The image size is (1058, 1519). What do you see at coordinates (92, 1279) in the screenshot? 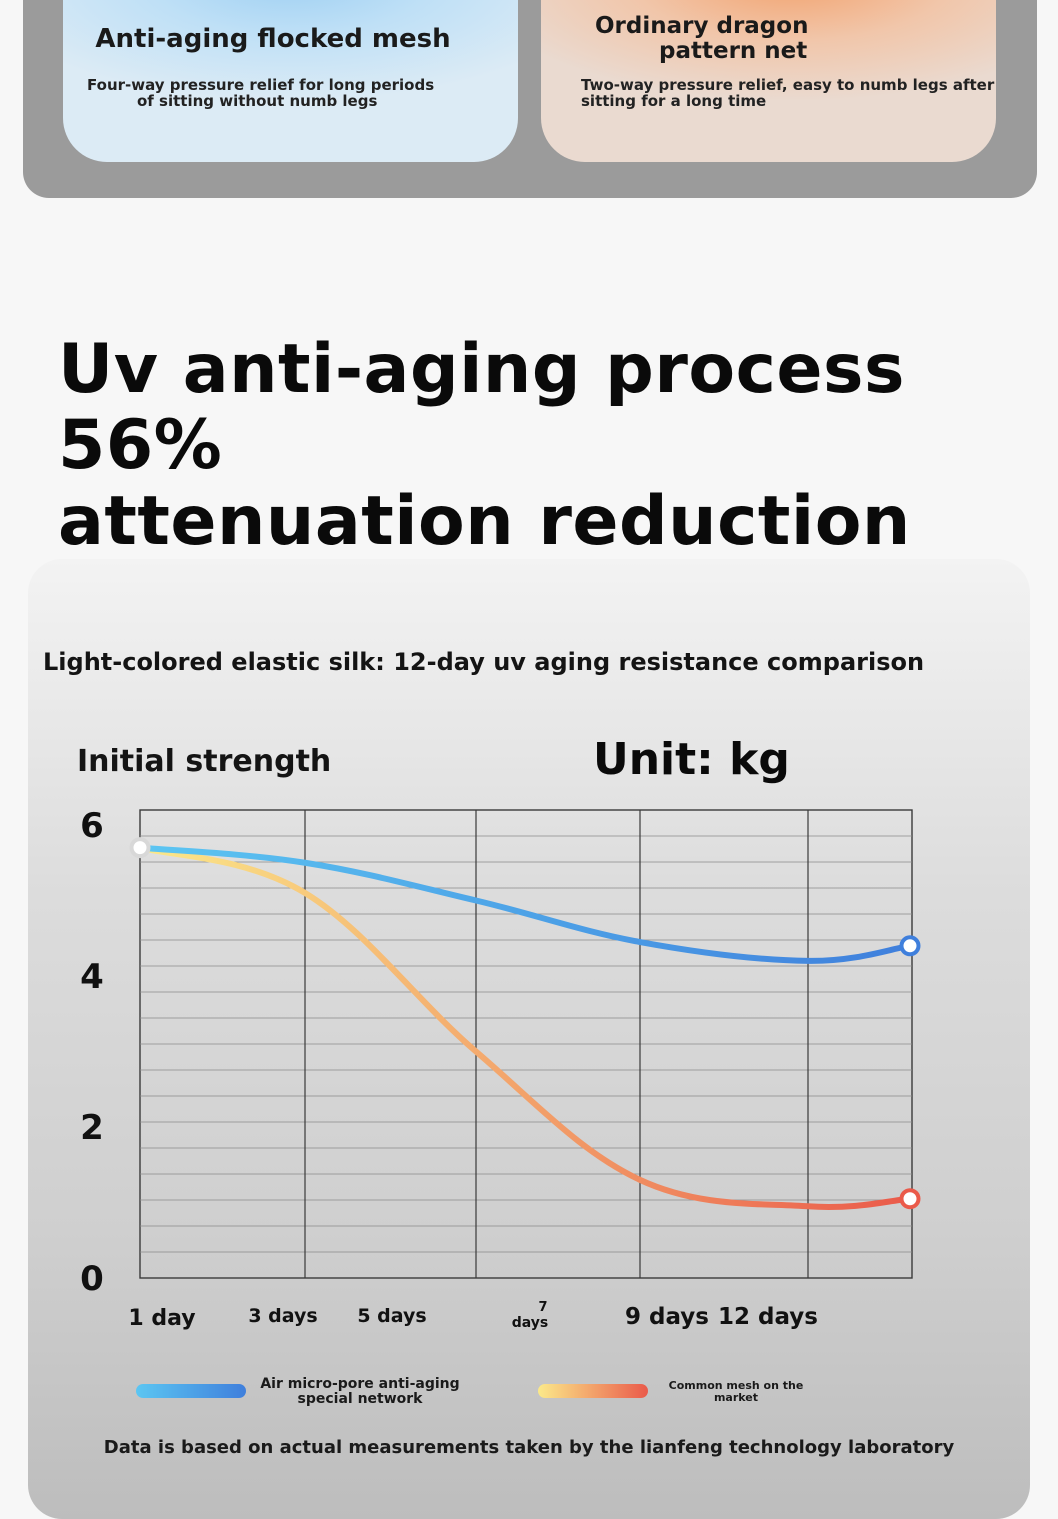
I see `y-tick-label: 0` at bounding box center [92, 1279].